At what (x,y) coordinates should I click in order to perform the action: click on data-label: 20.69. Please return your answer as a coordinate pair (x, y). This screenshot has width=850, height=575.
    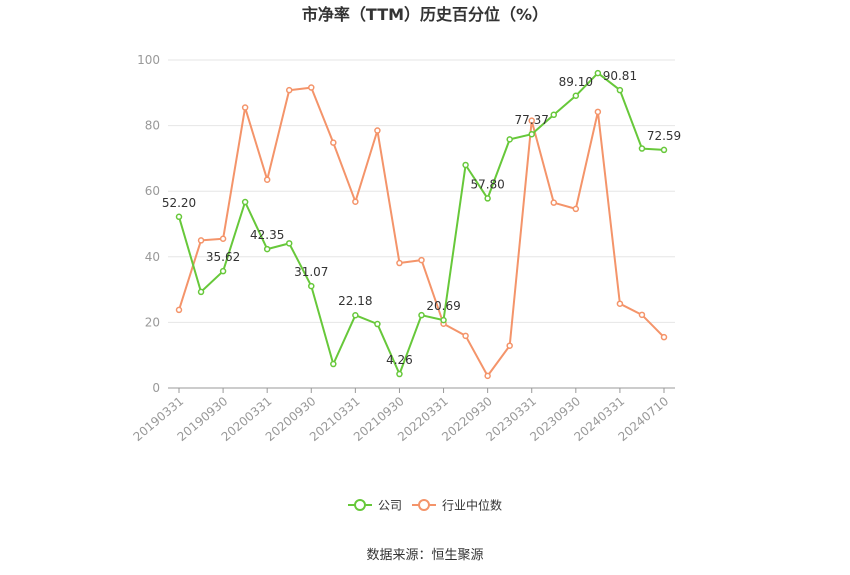
    Looking at the image, I should click on (443, 306).